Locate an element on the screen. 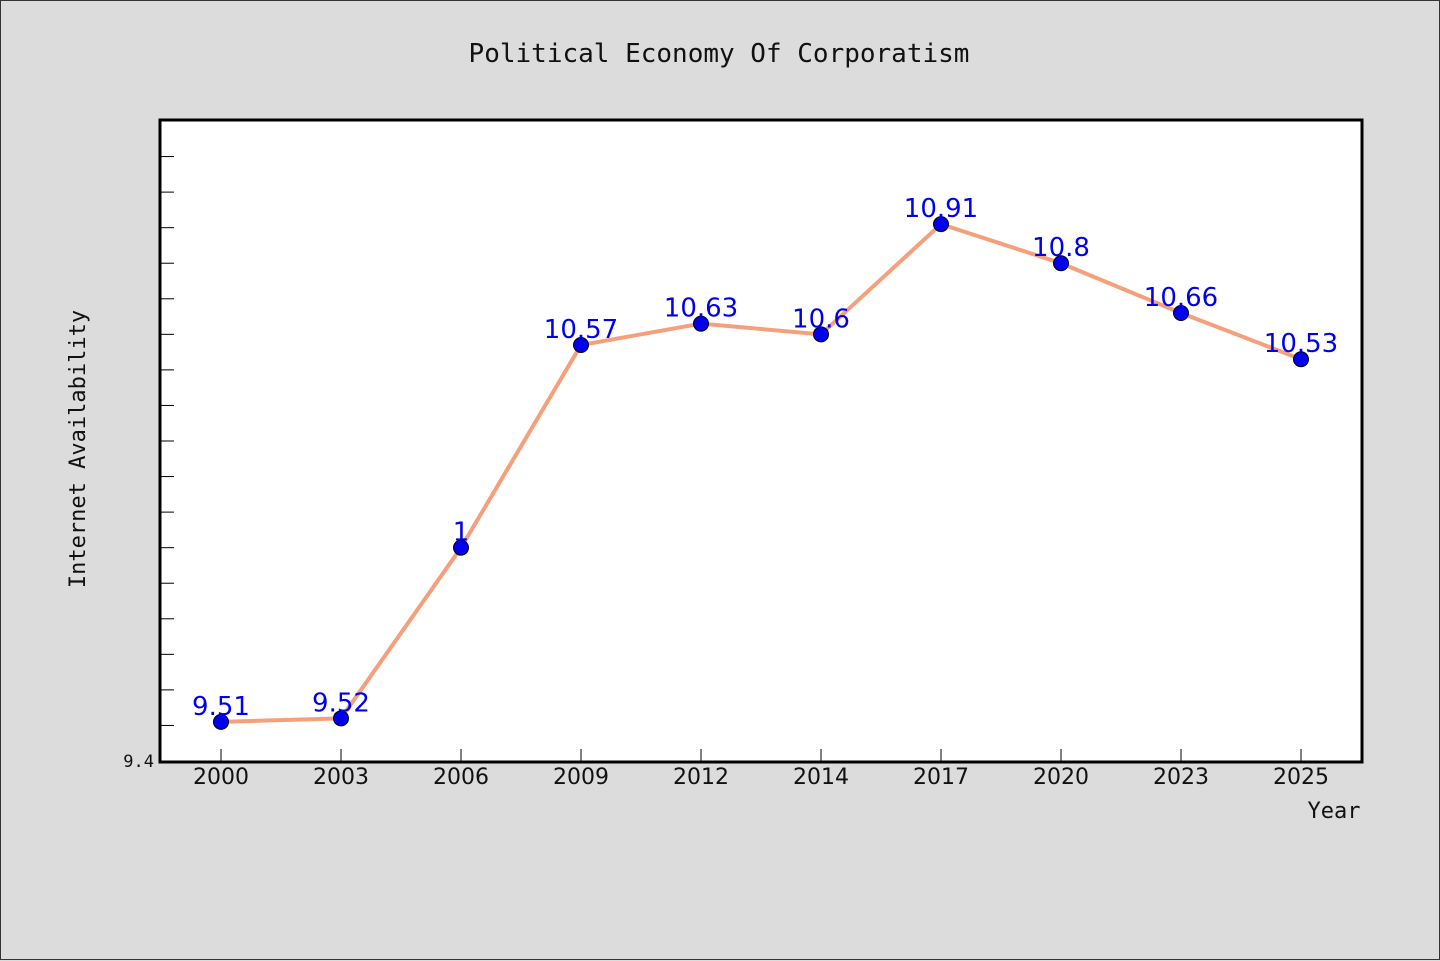  data-label: 10.53 is located at coordinates (1301, 344).